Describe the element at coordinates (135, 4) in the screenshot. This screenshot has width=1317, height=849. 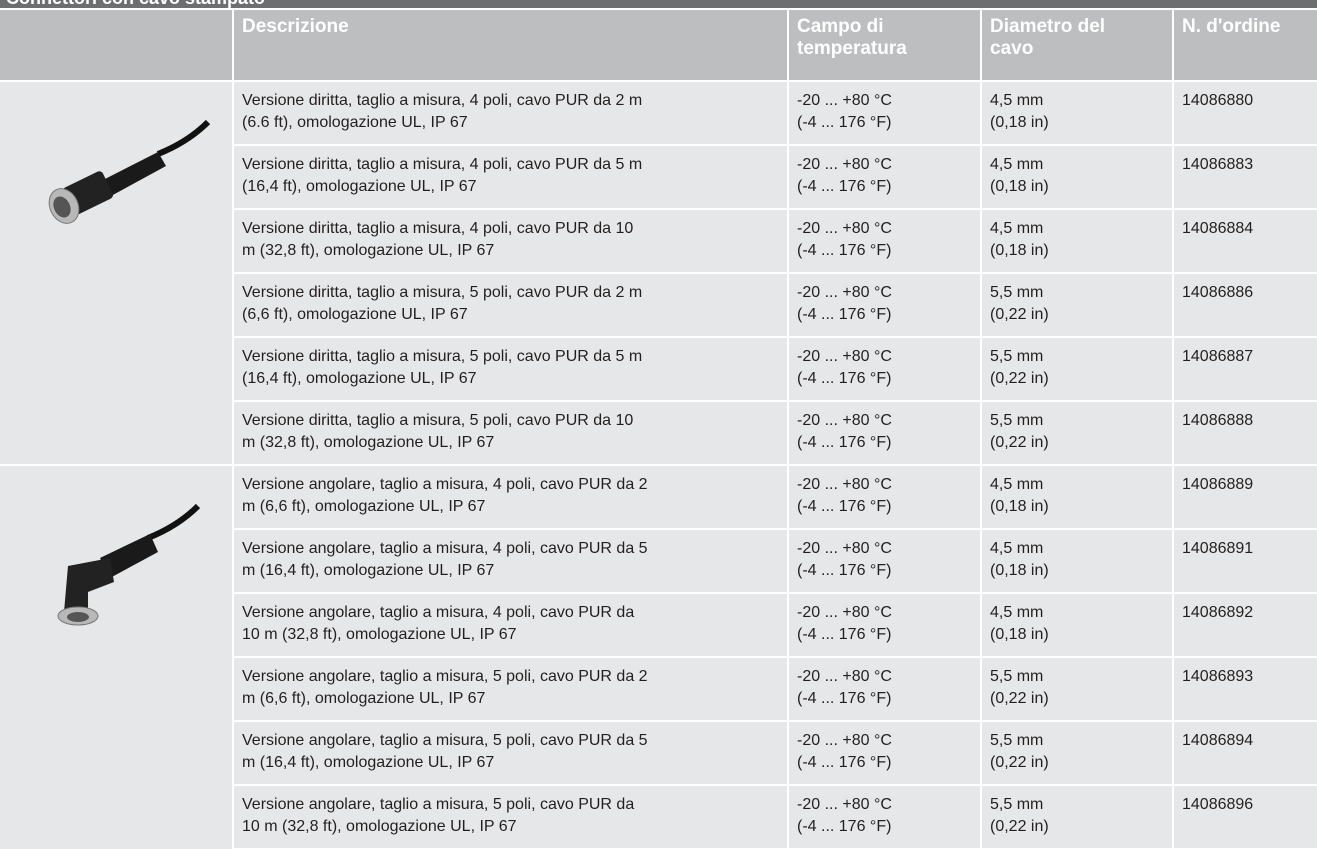
I see `table-title: Connettori con cavo stampato` at that location.